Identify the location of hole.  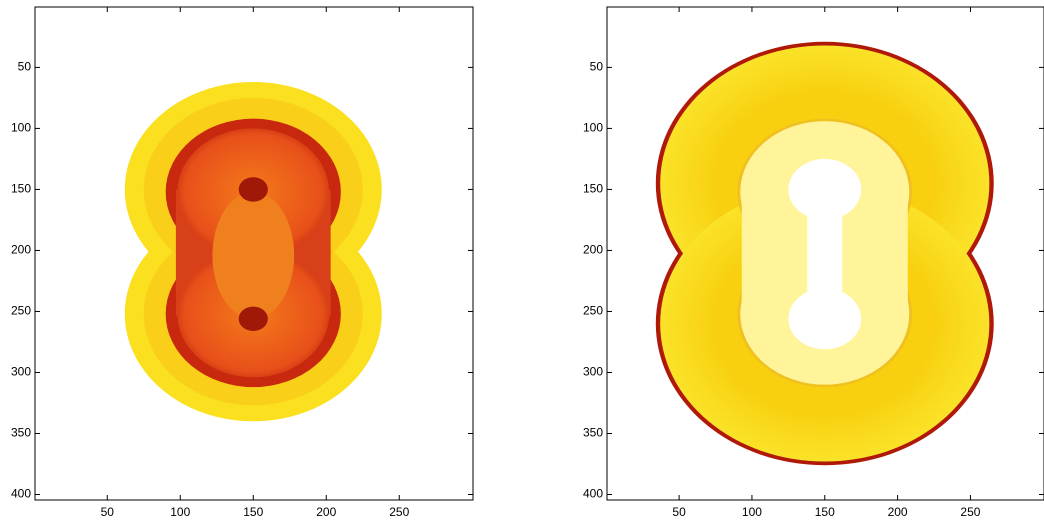
(825, 254).